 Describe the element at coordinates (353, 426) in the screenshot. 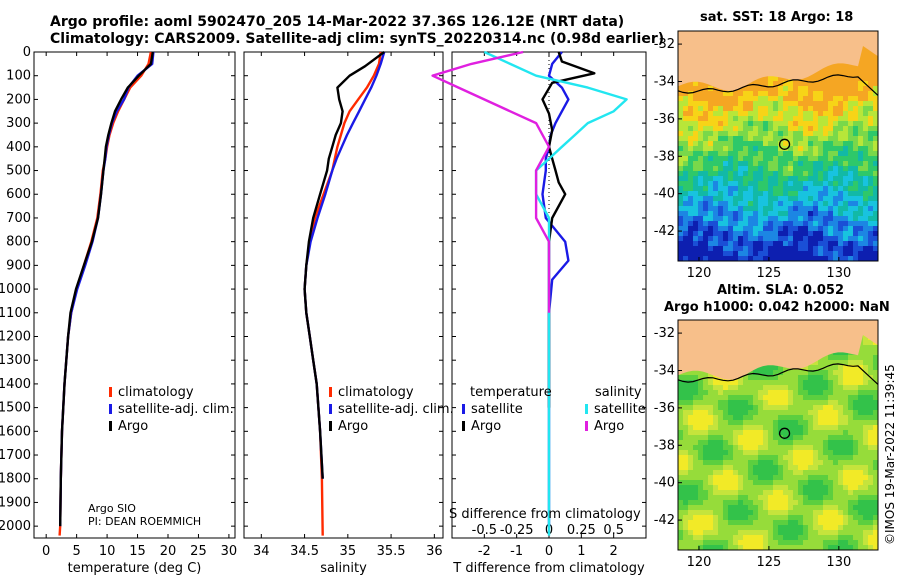

I see `legend2-label-argo: Argo` at that location.